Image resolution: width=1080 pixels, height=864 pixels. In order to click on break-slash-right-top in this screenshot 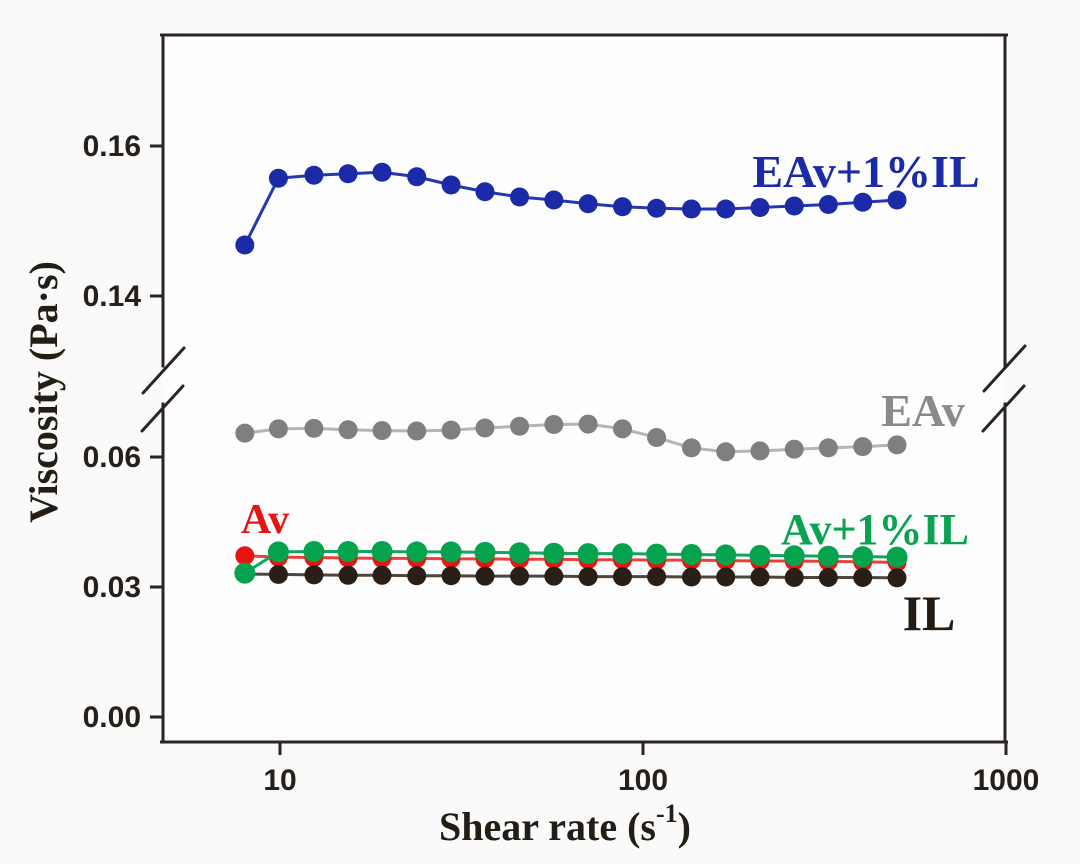, I will do `click(1004, 368)`.